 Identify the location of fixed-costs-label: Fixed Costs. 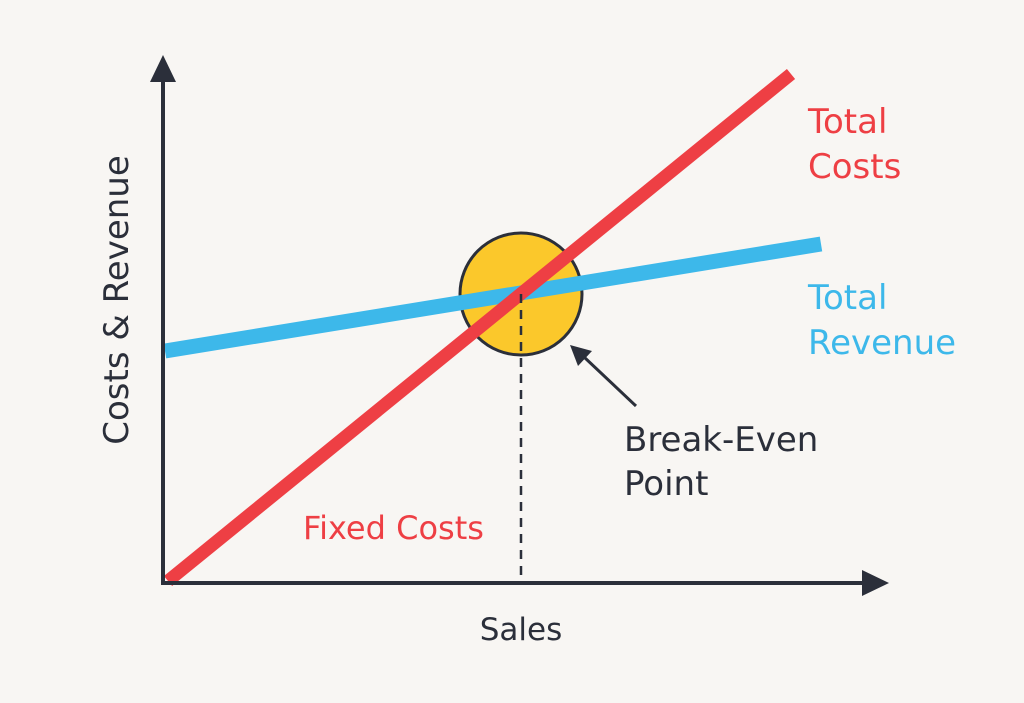
(393, 528).